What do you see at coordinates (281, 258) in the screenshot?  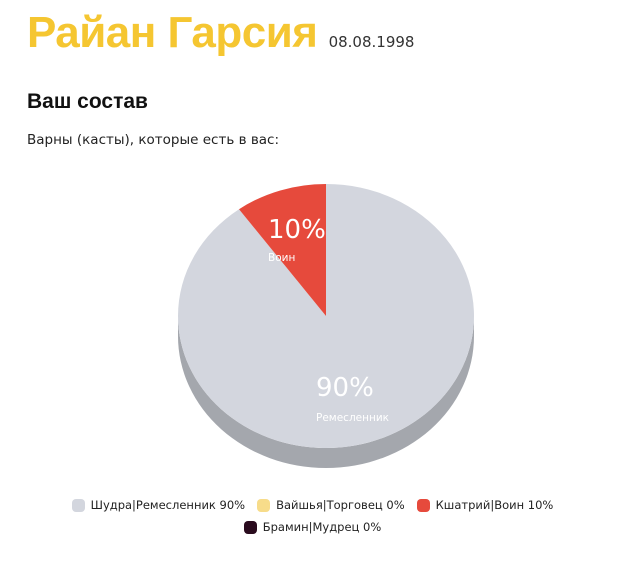 I see `data-label-role: Воин` at bounding box center [281, 258].